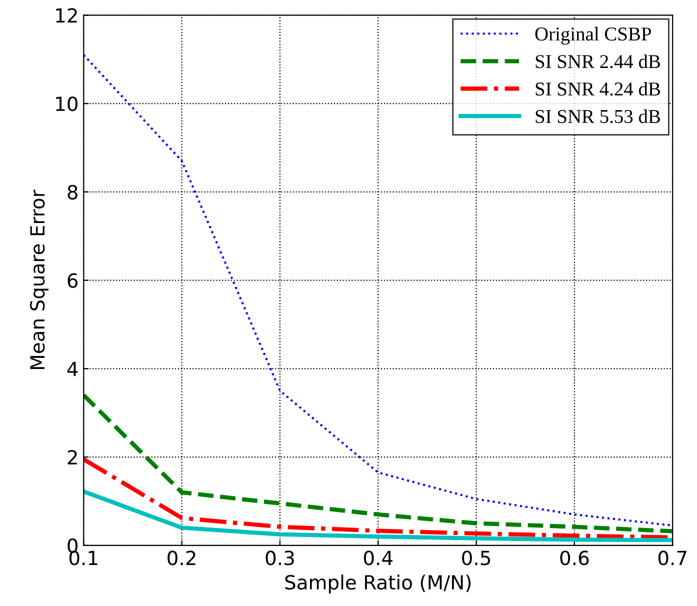 The image size is (697, 606). Describe the element at coordinates (598, 89) in the screenshot. I see `legend-label: SI SNR 4.24 dB` at that location.